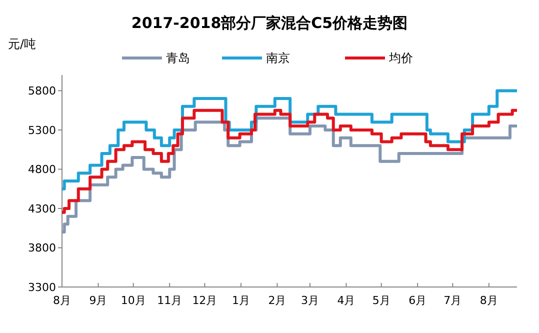 The height and width of the screenshot is (333, 539). What do you see at coordinates (133, 300) in the screenshot?
I see `x-tick-label: 10月` at bounding box center [133, 300].